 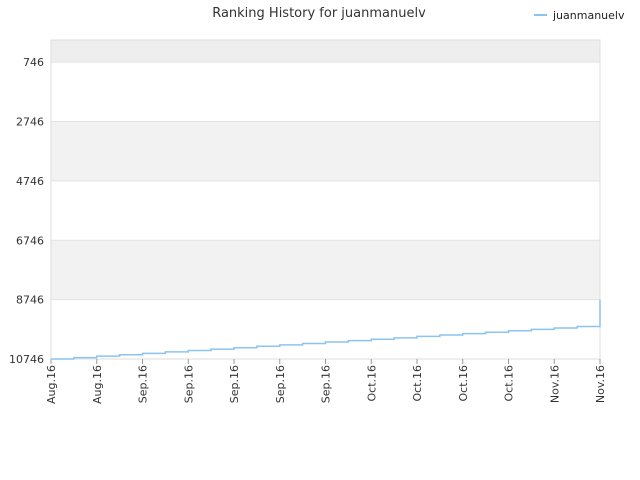 I want to click on legend: juanmanuelv, so click(x=579, y=15).